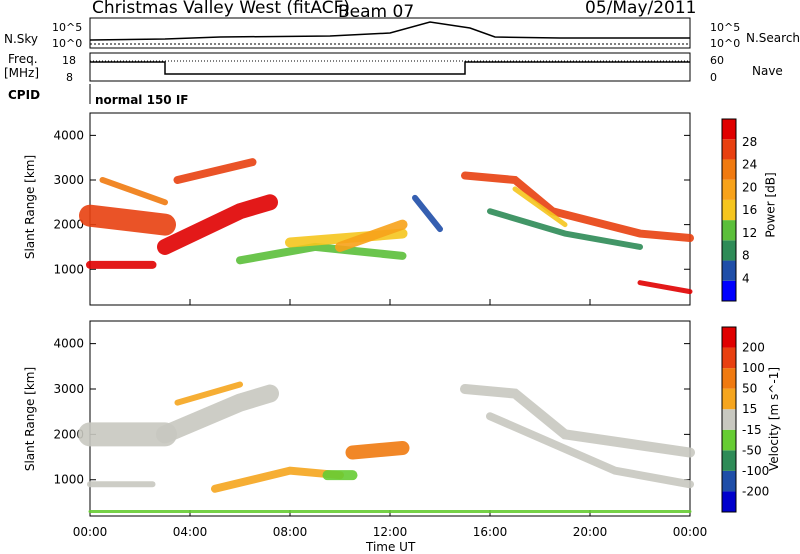 This screenshot has width=800, height=554. Describe the element at coordinates (749, 233) in the screenshot. I see `power-colorbar-tick-label: 12` at that location.